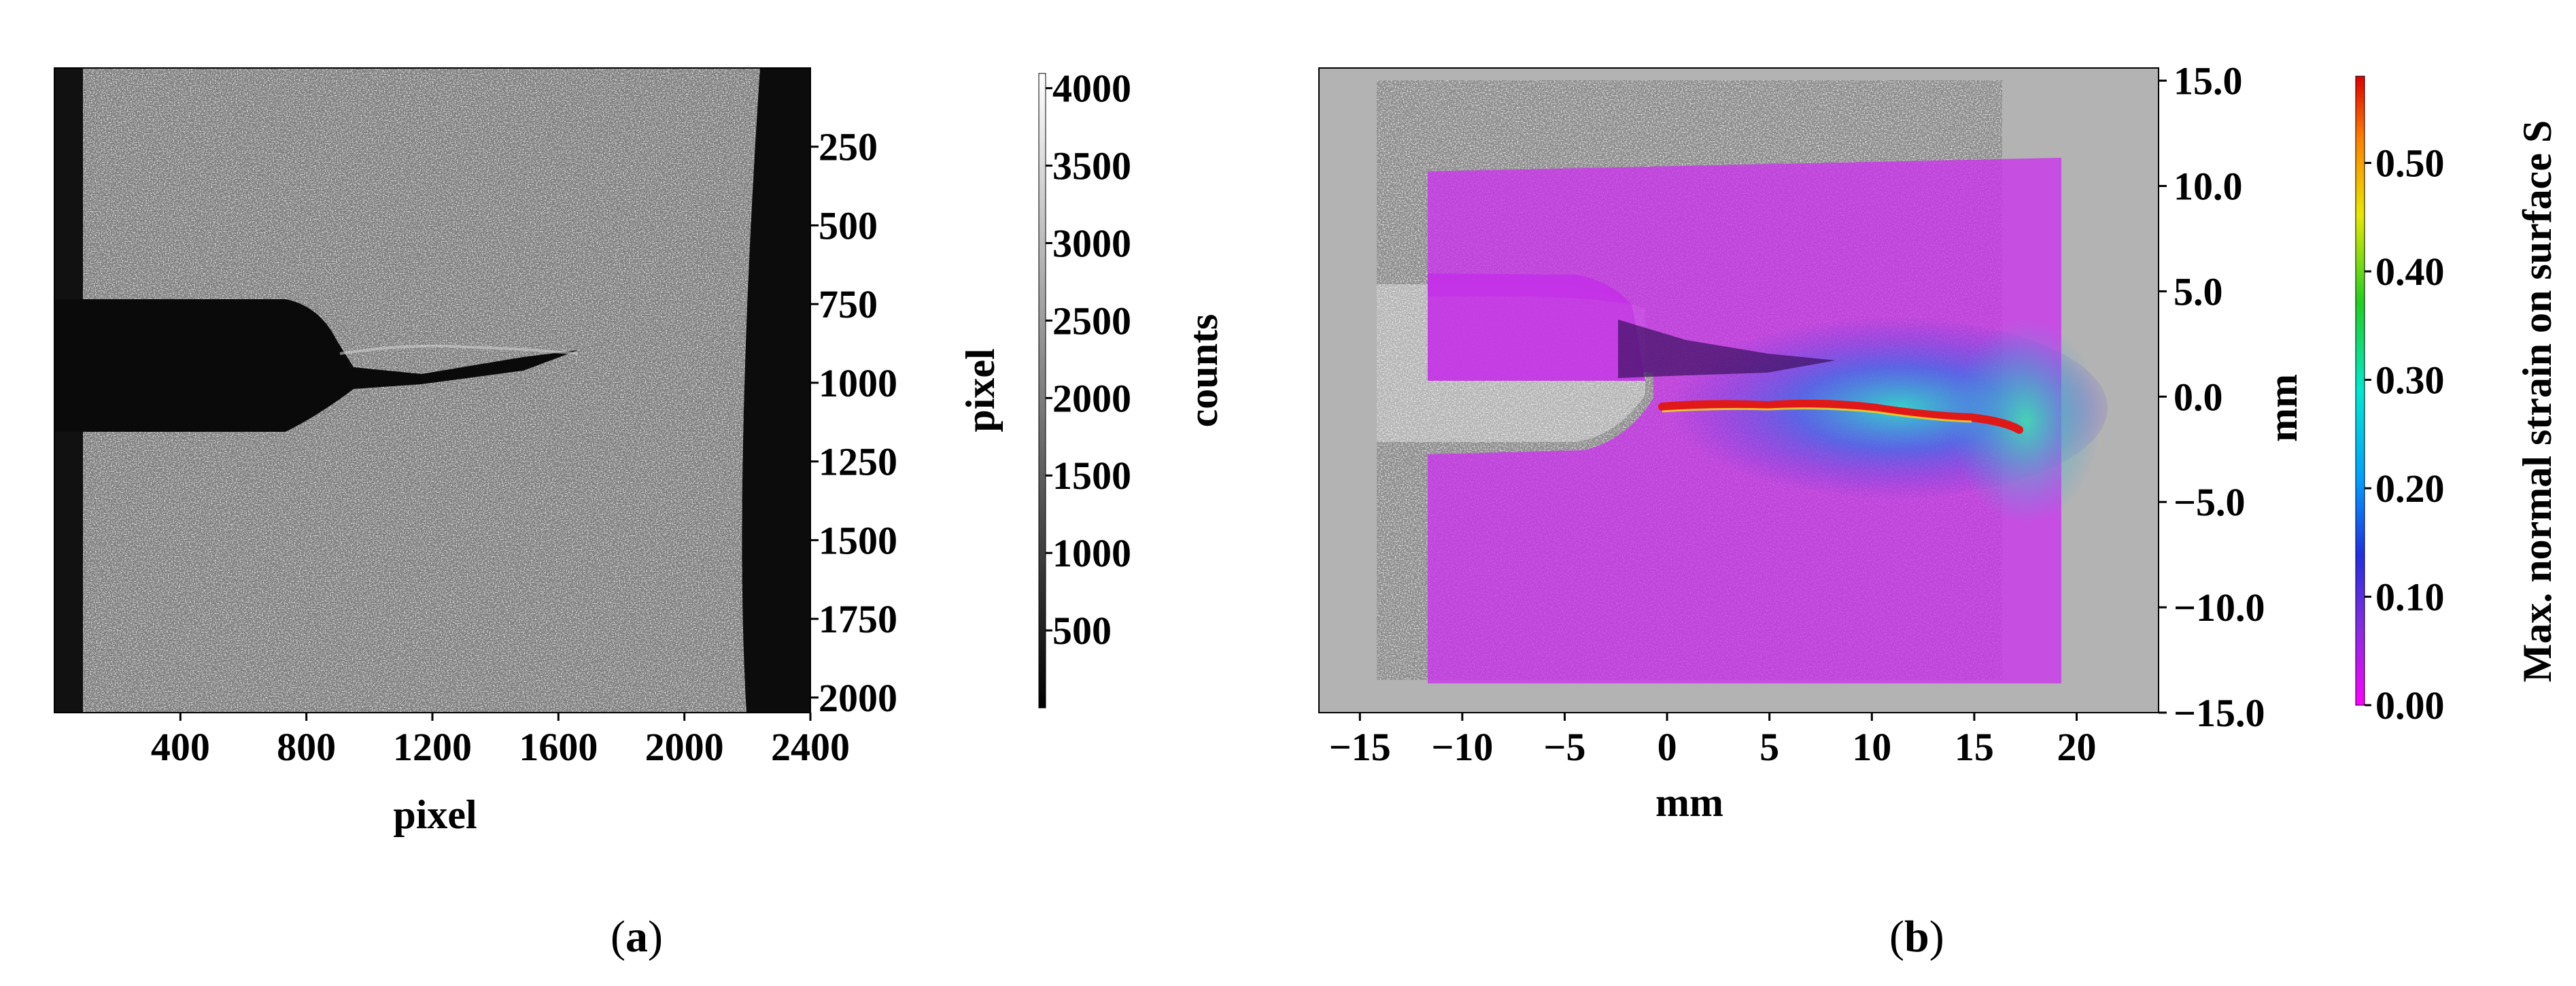  I want to click on panel-a-colorbar-tick-label: 2000, so click(1091, 398).